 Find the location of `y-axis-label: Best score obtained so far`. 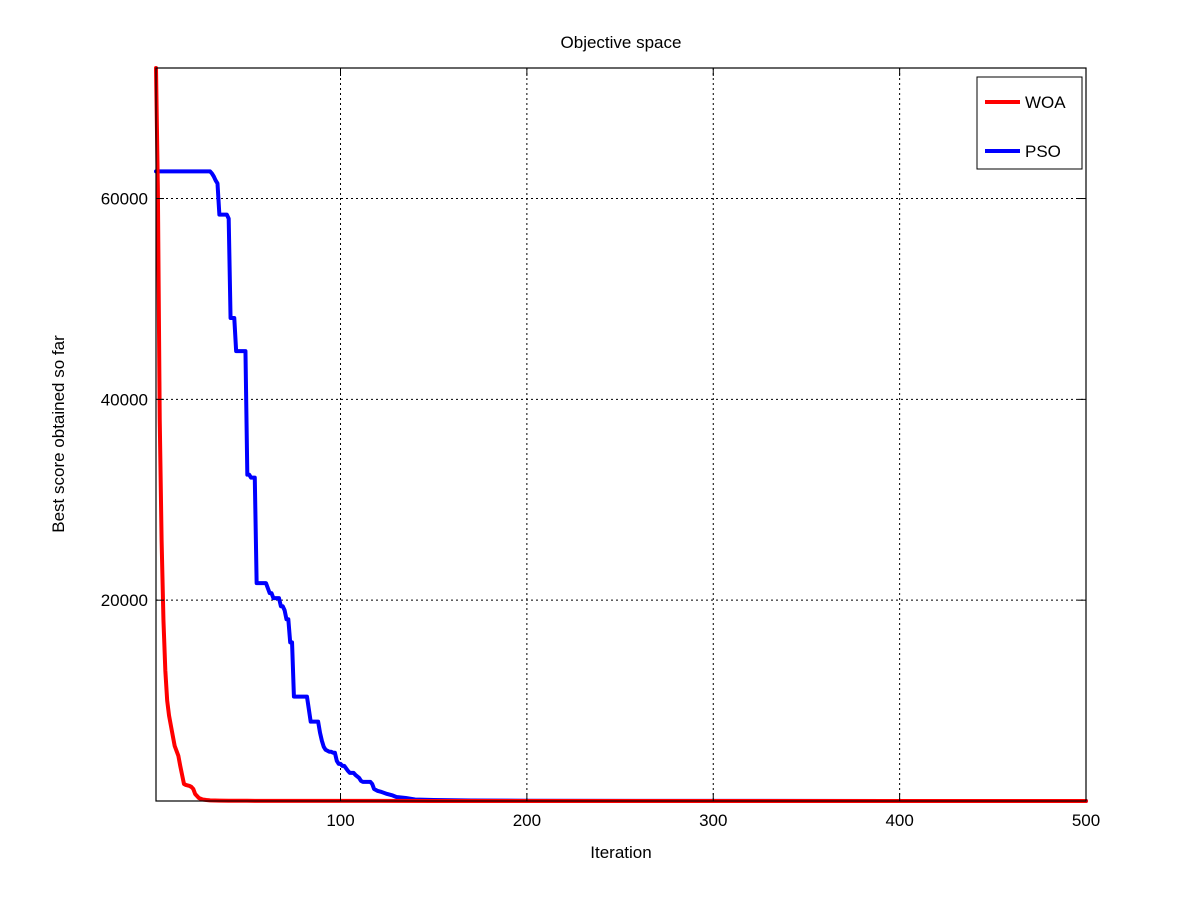

y-axis-label: Best score obtained so far is located at coordinates (58, 434).